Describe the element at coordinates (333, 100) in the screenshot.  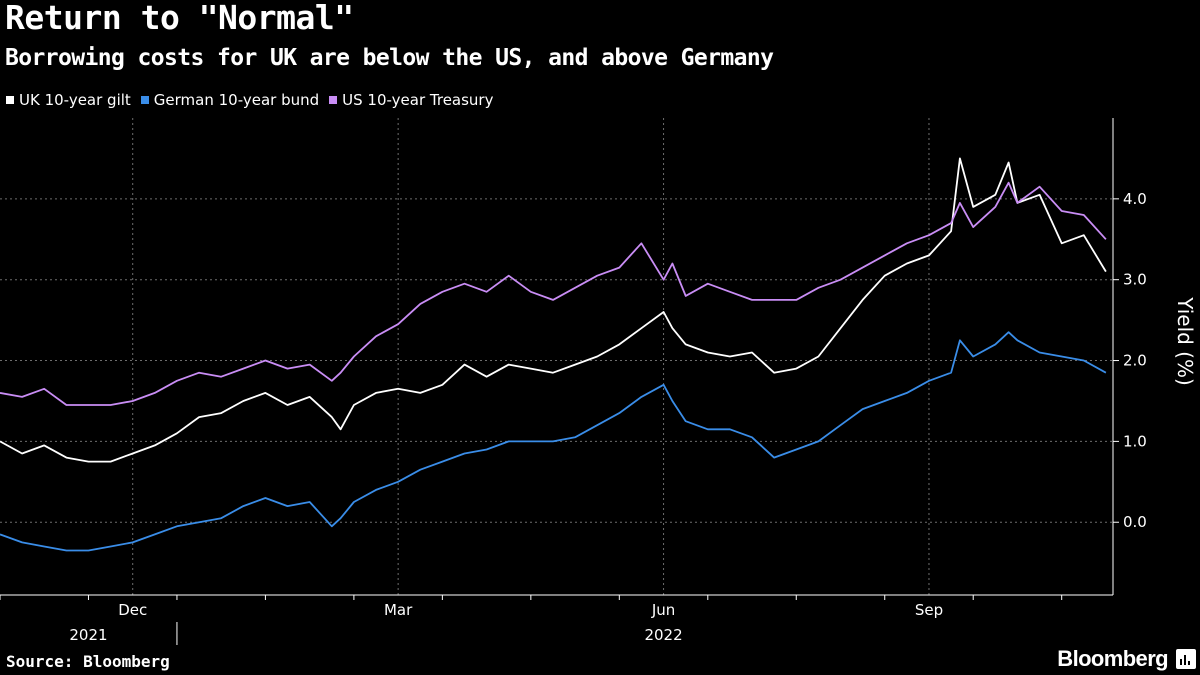
I see `legend-swatch-us` at that location.